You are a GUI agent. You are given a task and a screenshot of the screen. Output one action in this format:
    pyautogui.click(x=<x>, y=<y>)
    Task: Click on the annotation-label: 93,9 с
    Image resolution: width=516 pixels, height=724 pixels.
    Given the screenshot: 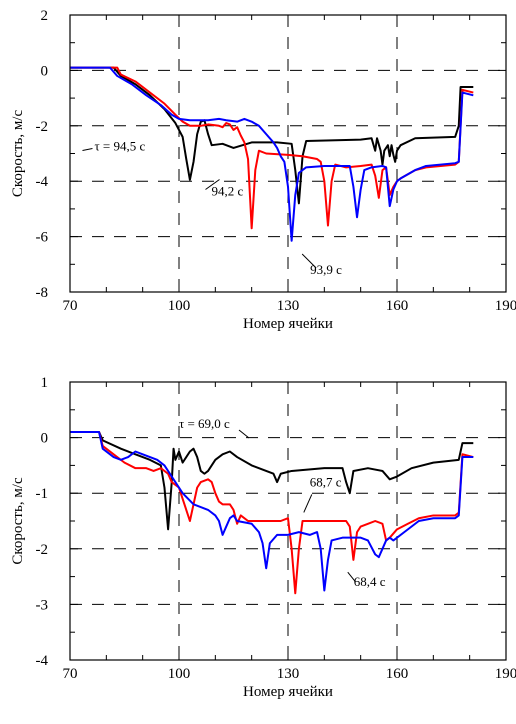 What is the action you would take?
    pyautogui.click(x=326, y=269)
    